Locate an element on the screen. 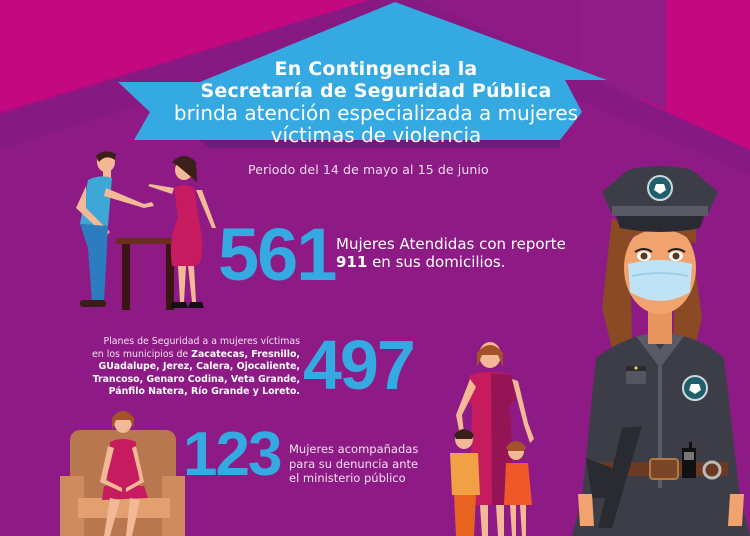  stat-123-line2: para su denuncia ante is located at coordinates (354, 463).